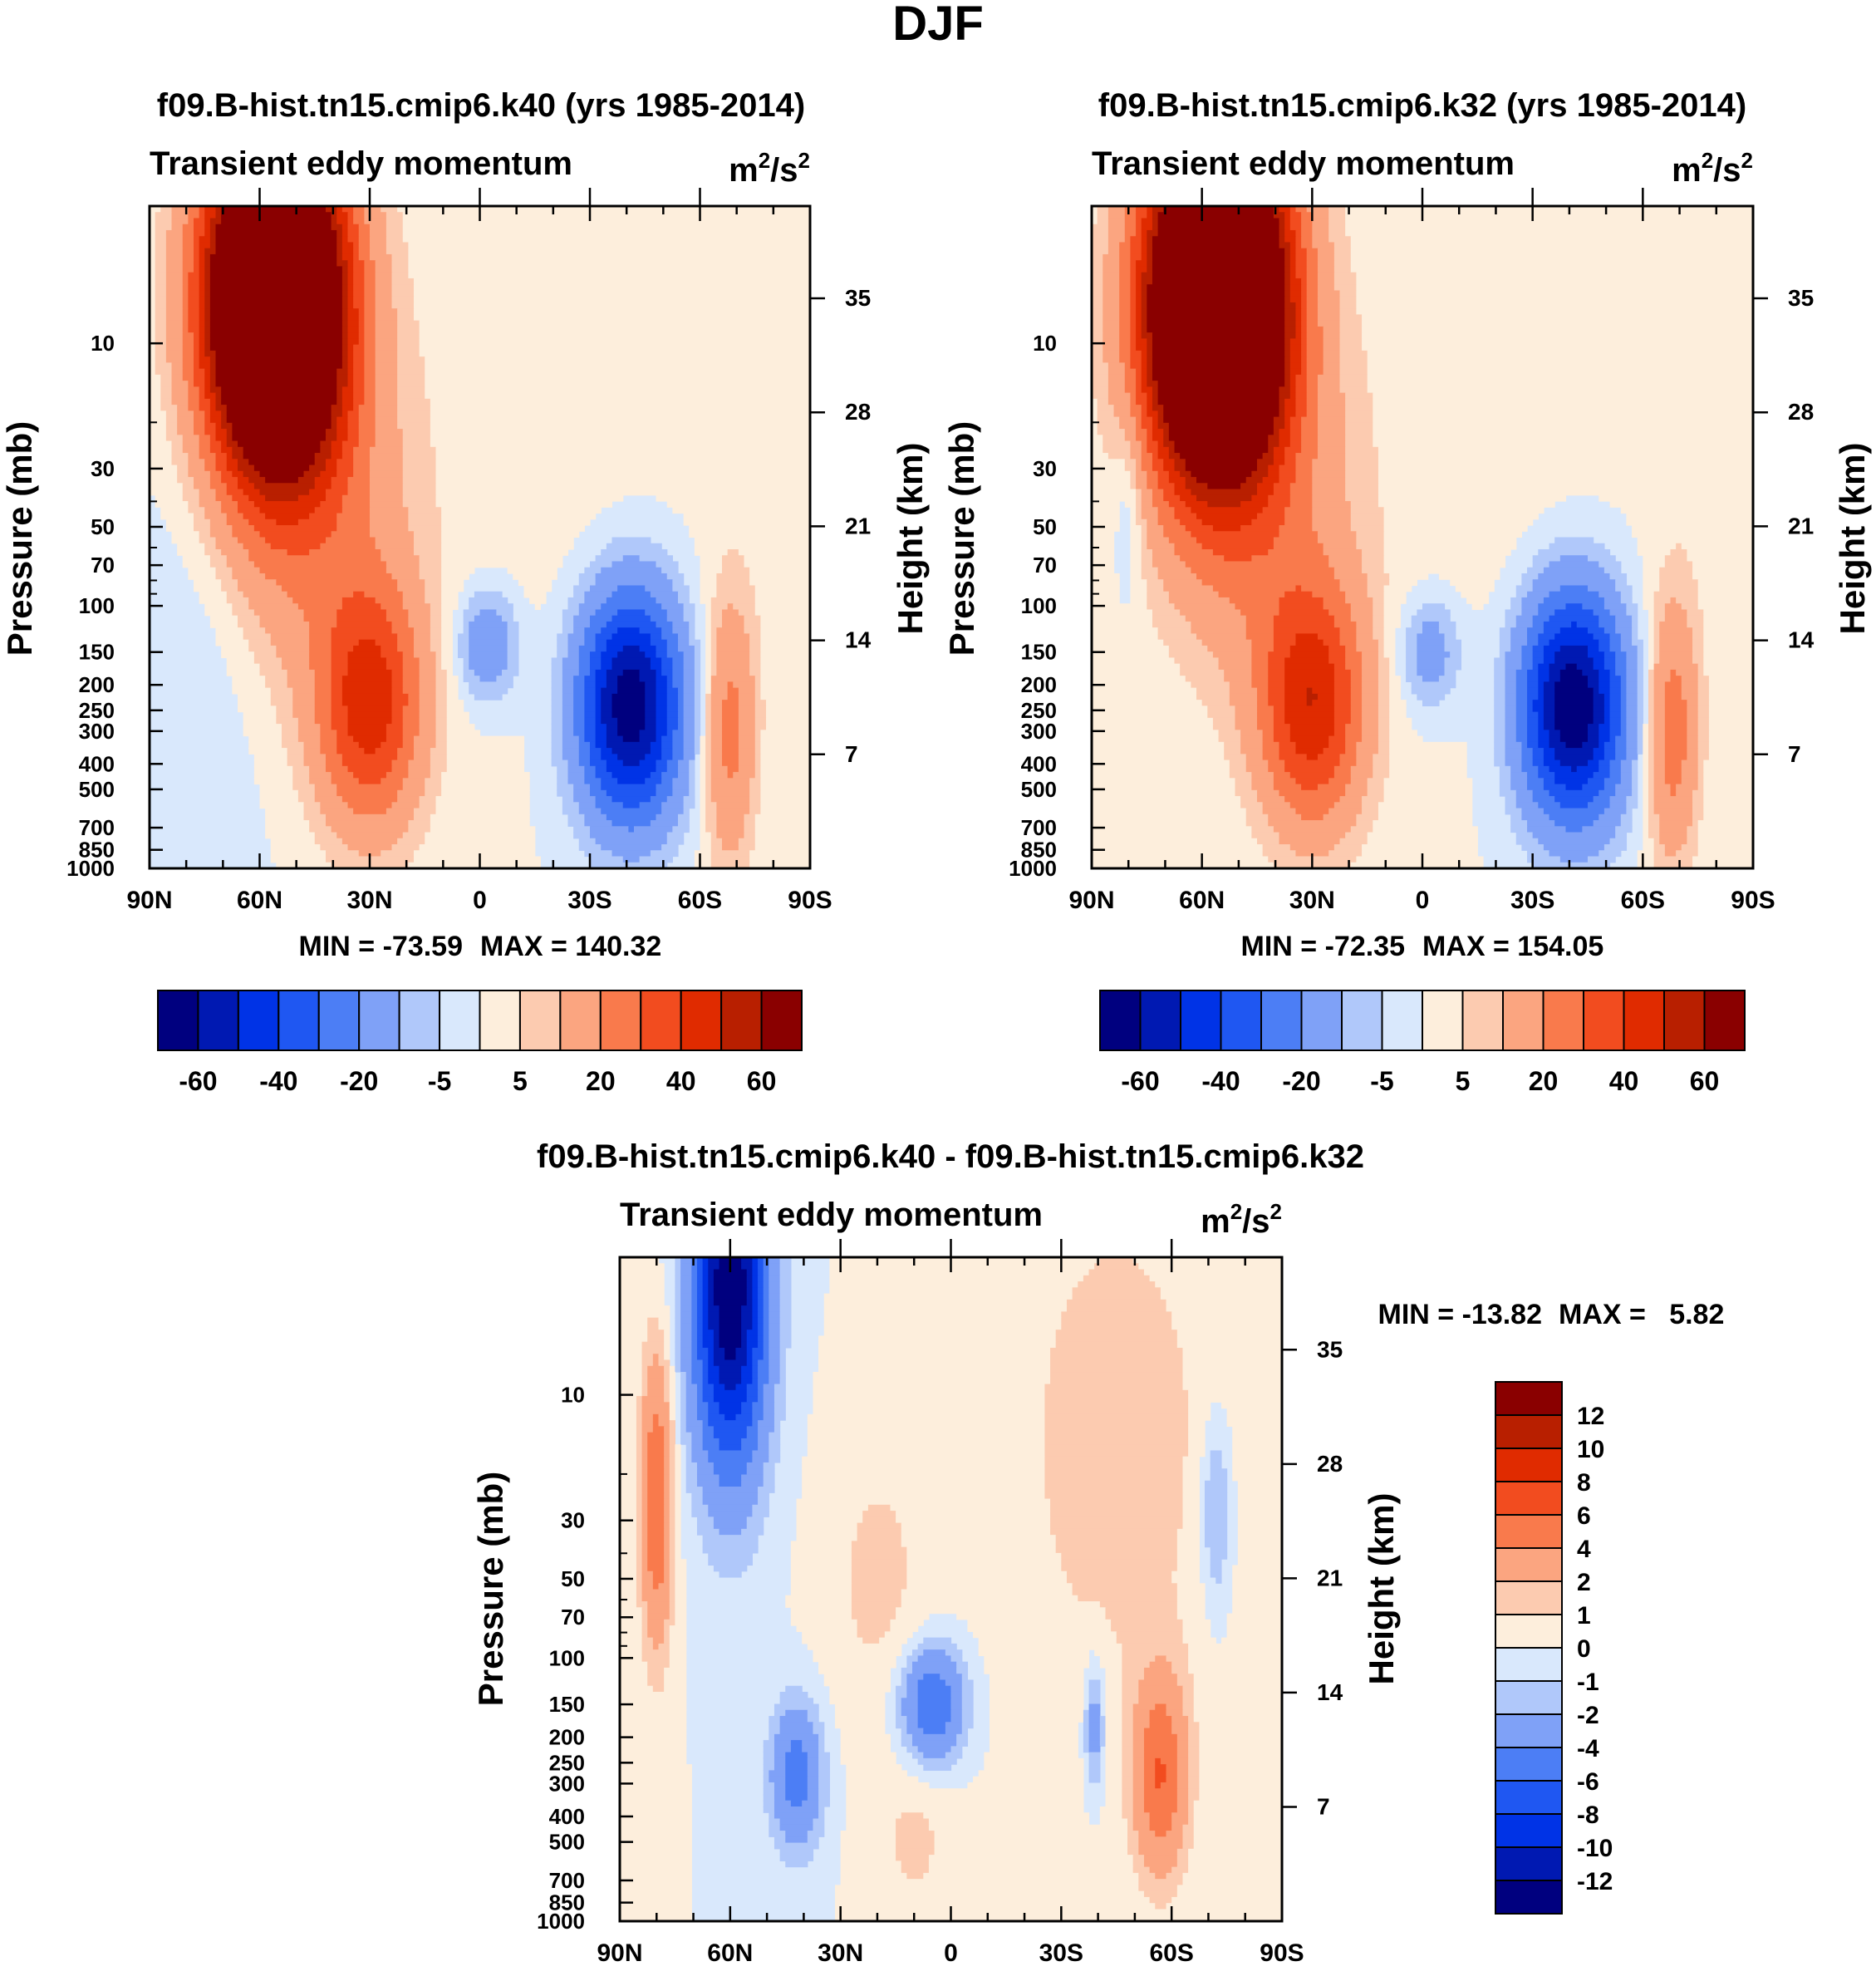 Image resolution: width=1876 pixels, height=1981 pixels. What do you see at coordinates (1039, 710) in the screenshot?
I see `y-tick-label: 250` at bounding box center [1039, 710].